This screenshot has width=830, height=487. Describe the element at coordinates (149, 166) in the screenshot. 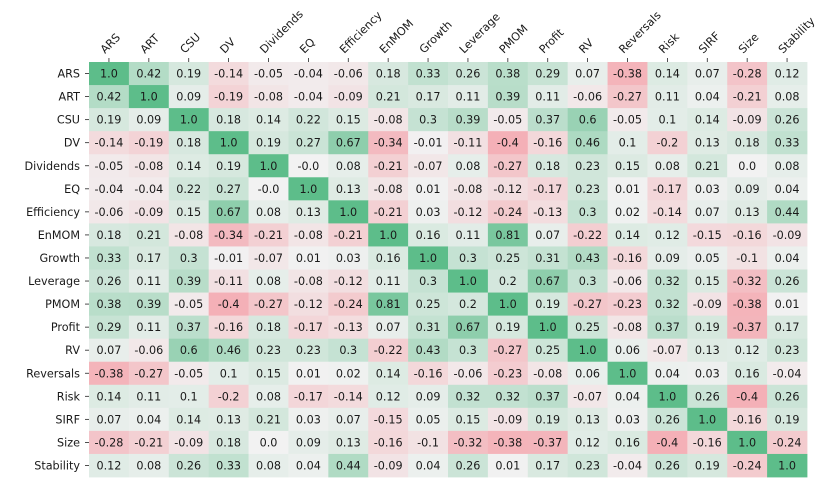

I see `heatmap-cell-dividends-art` at that location.